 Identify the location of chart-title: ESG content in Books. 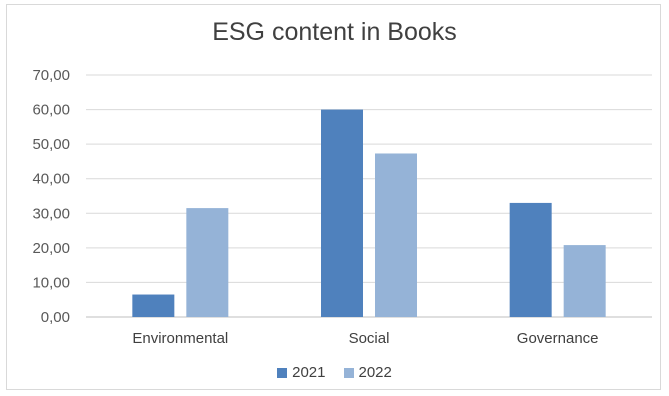
(334, 32).